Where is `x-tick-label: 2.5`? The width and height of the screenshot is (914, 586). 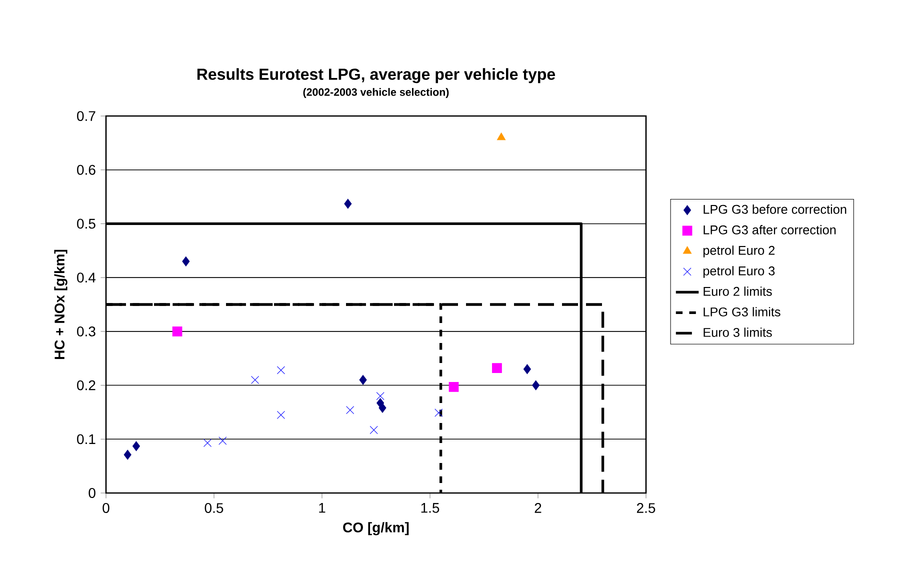
x-tick-label: 2.5 is located at coordinates (646, 508).